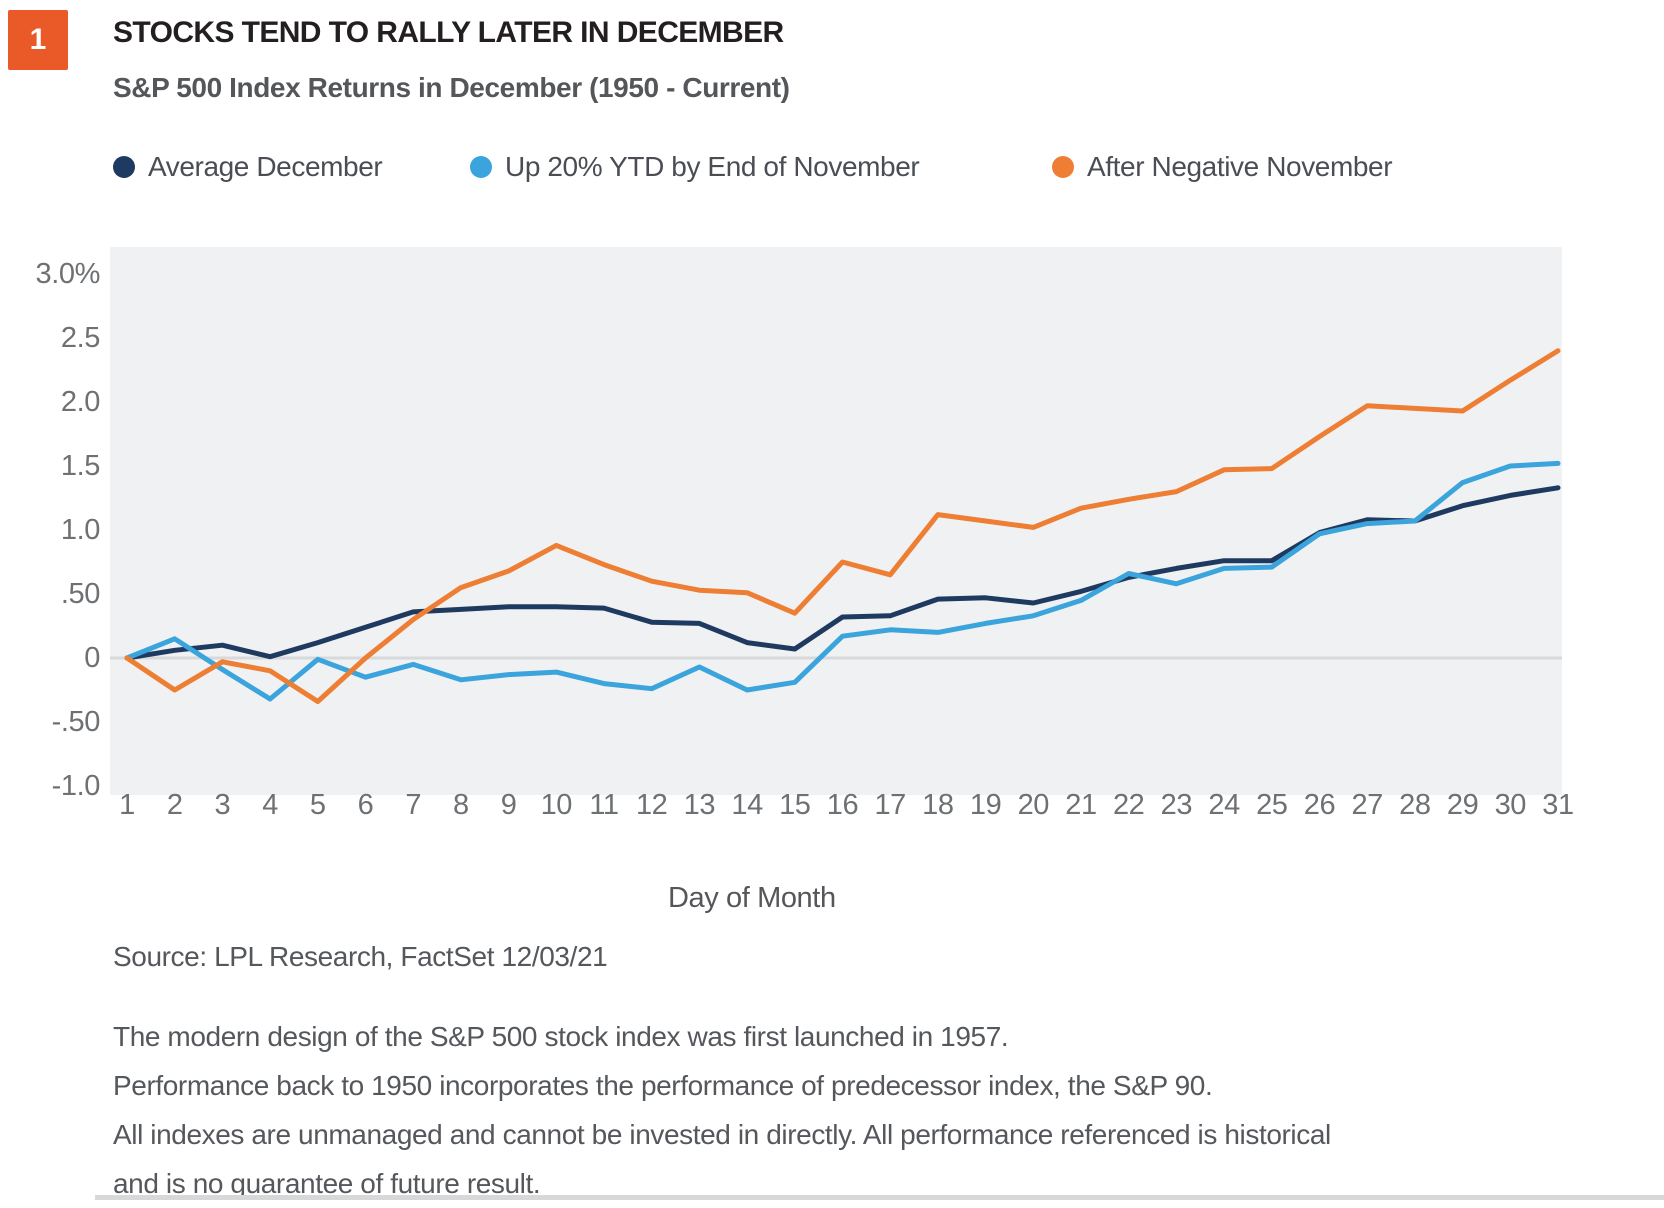 This screenshot has height=1208, width=1664. I want to click on x-tick-label: 1, so click(127, 805).